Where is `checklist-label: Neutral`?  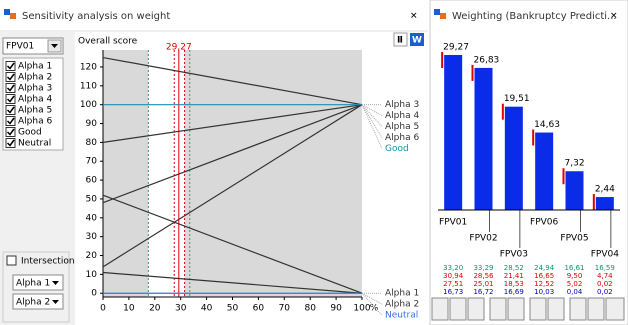 checklist-label: Neutral is located at coordinates (34, 144).